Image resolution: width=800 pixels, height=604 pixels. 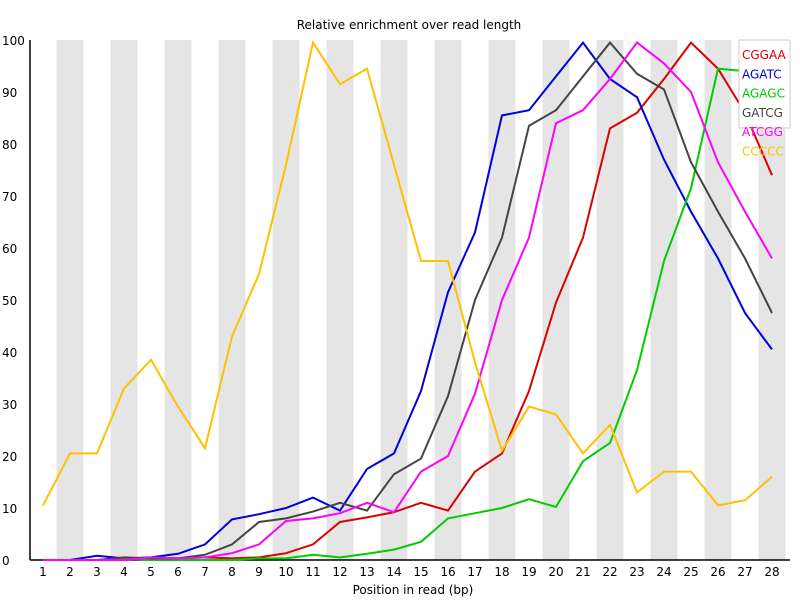 What do you see at coordinates (259, 572) in the screenshot?
I see `x-tick-label: 9` at bounding box center [259, 572].